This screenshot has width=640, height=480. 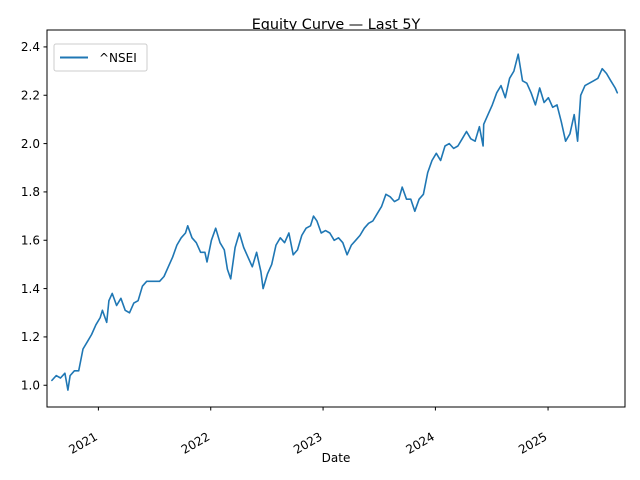 What do you see at coordinates (30, 337) in the screenshot?
I see `y-tick-label: 1.2` at bounding box center [30, 337].